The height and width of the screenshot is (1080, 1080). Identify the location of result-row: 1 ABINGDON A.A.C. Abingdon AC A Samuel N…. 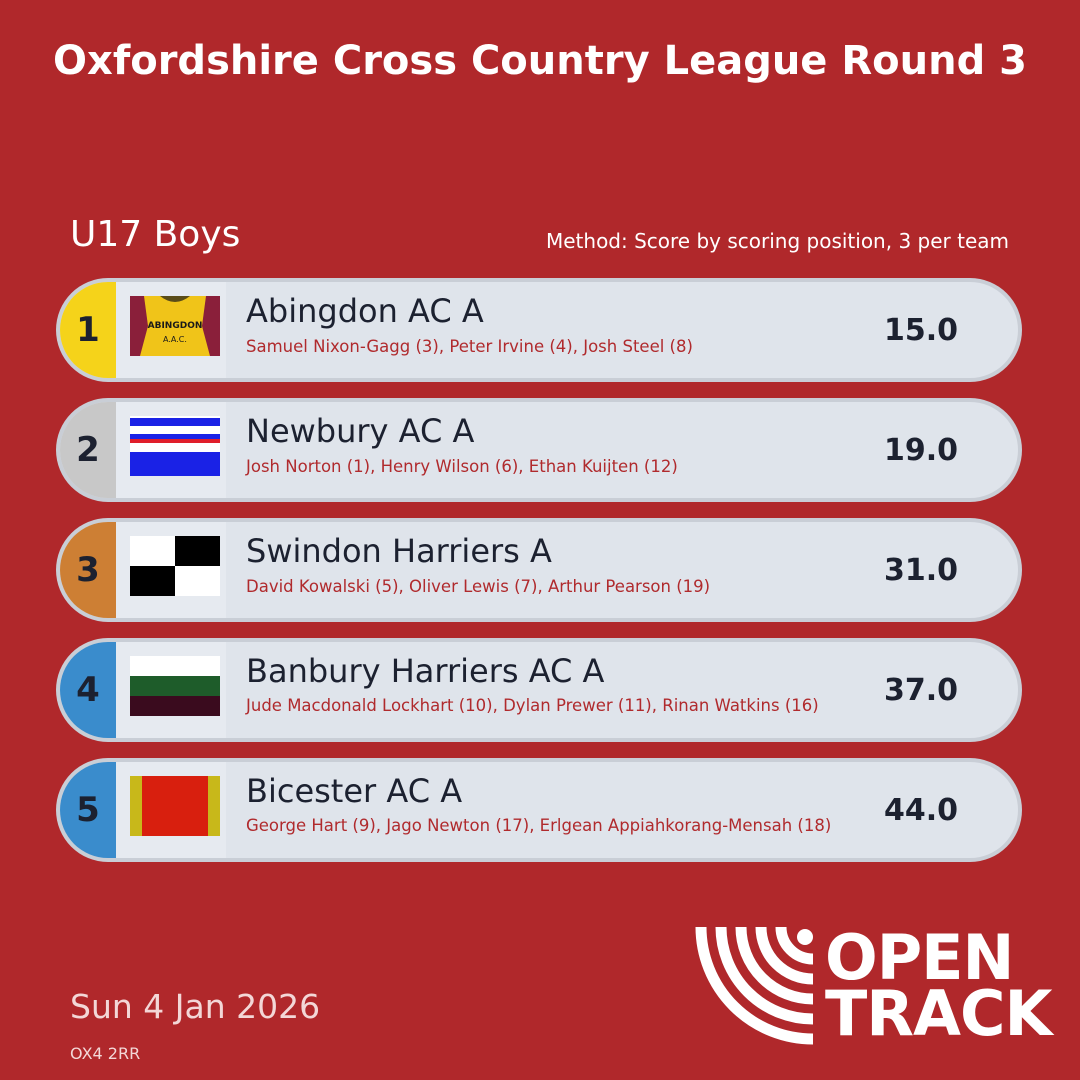
(539, 330).